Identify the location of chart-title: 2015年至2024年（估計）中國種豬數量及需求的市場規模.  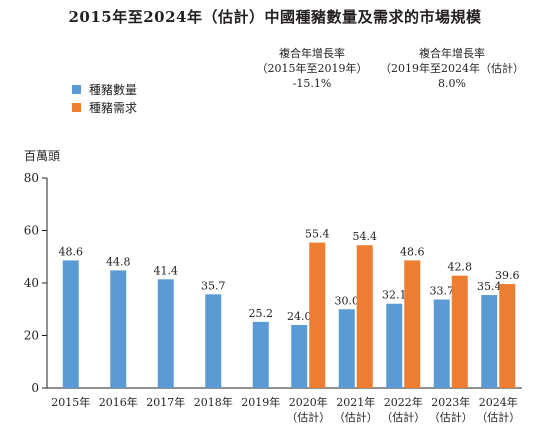
(275, 17).